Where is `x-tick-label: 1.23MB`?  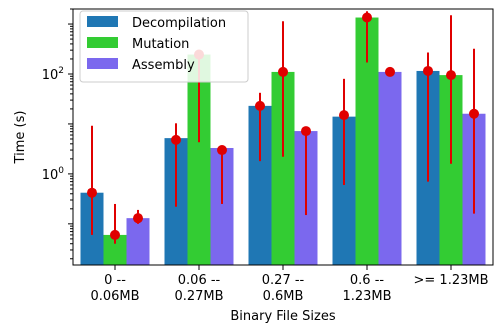 x-tick-label: 1.23MB is located at coordinates (366, 296).